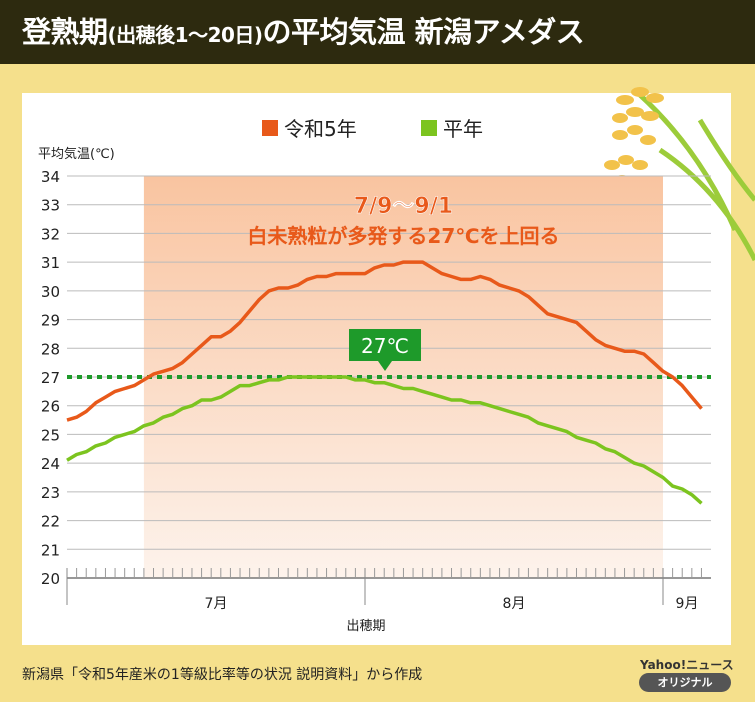 The image size is (755, 702). I want to click on title-main: 登熟期, so click(65, 32).